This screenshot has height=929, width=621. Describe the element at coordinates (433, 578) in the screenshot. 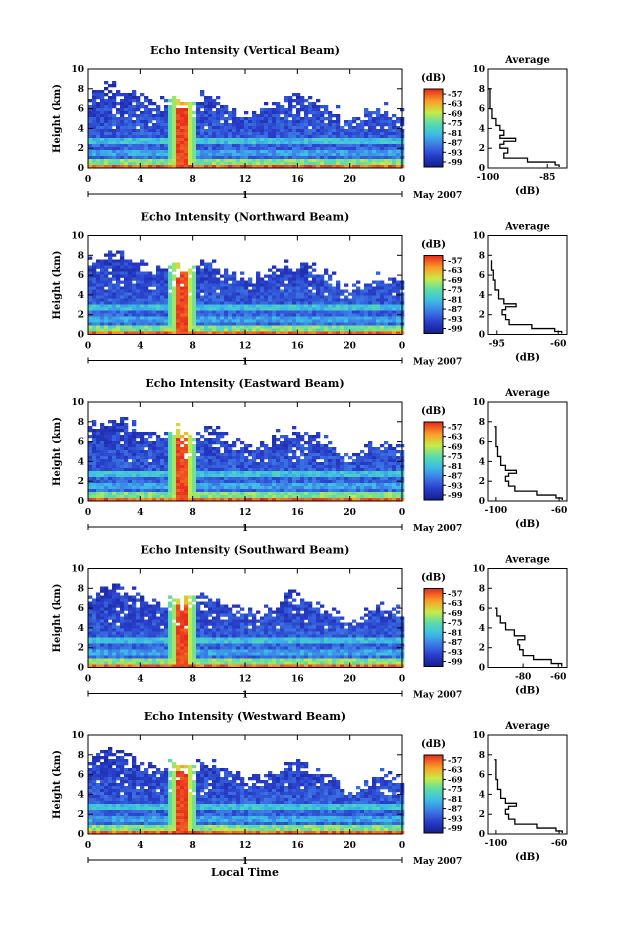

I see `colorbar-unit: (dB)` at that location.